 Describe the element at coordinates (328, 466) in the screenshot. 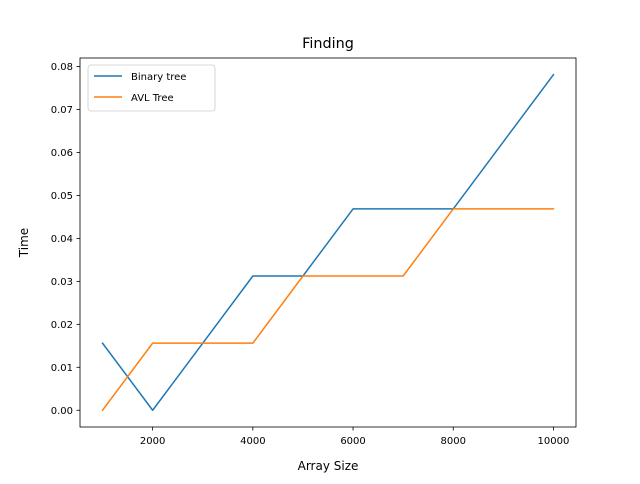

I see `x-axis-title: Array Size` at that location.